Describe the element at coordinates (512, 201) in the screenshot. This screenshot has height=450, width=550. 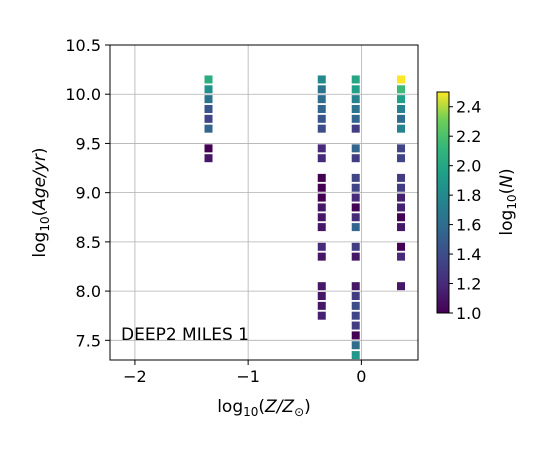
I see `colorbar-label-sub: 10` at that location.